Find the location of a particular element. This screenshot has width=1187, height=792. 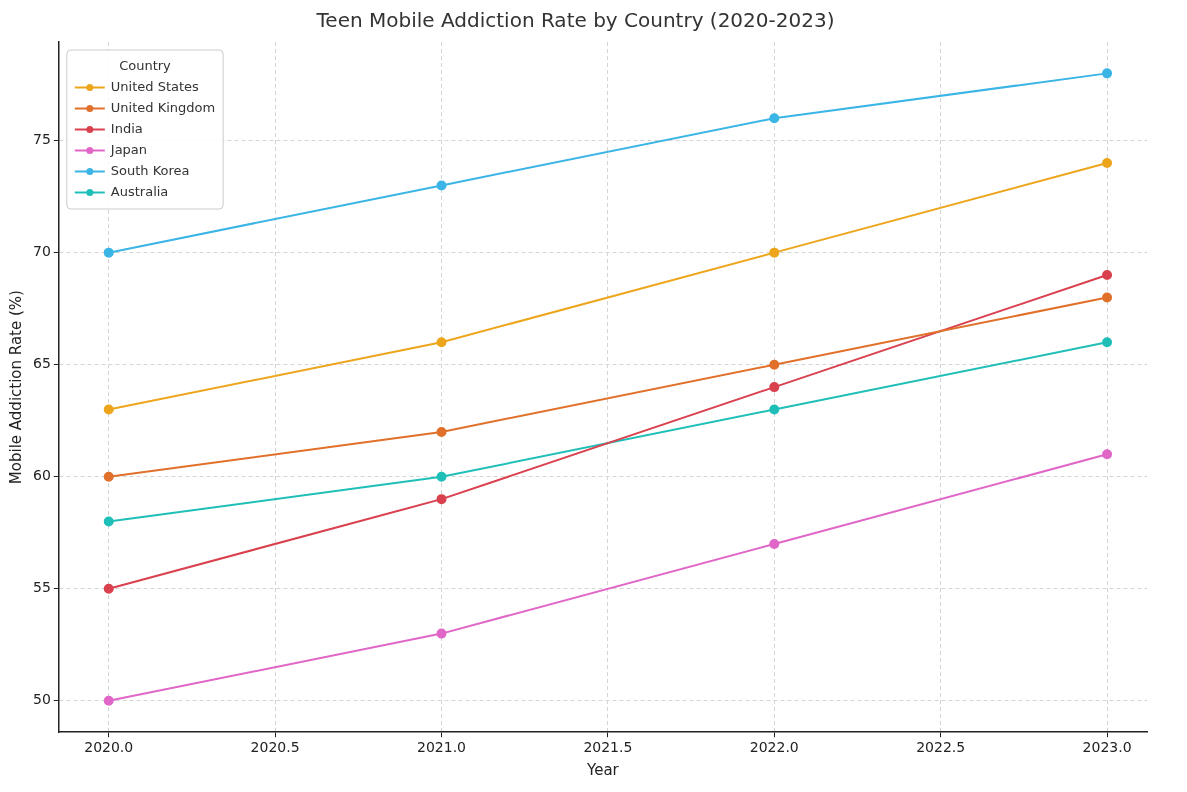

legend-label: India is located at coordinates (126, 128).